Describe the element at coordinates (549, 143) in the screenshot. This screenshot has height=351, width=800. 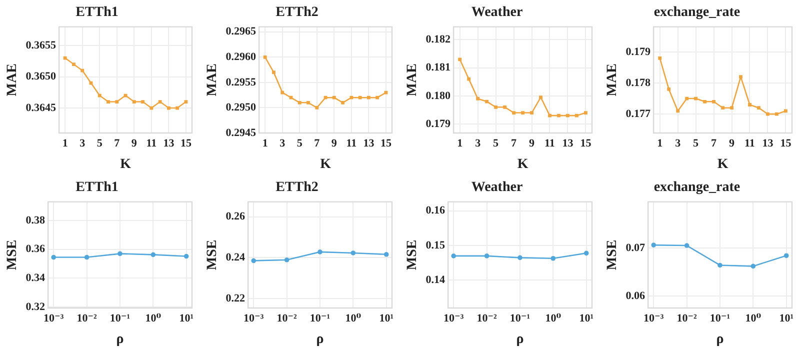
I see `x-tick-label: 11` at that location.